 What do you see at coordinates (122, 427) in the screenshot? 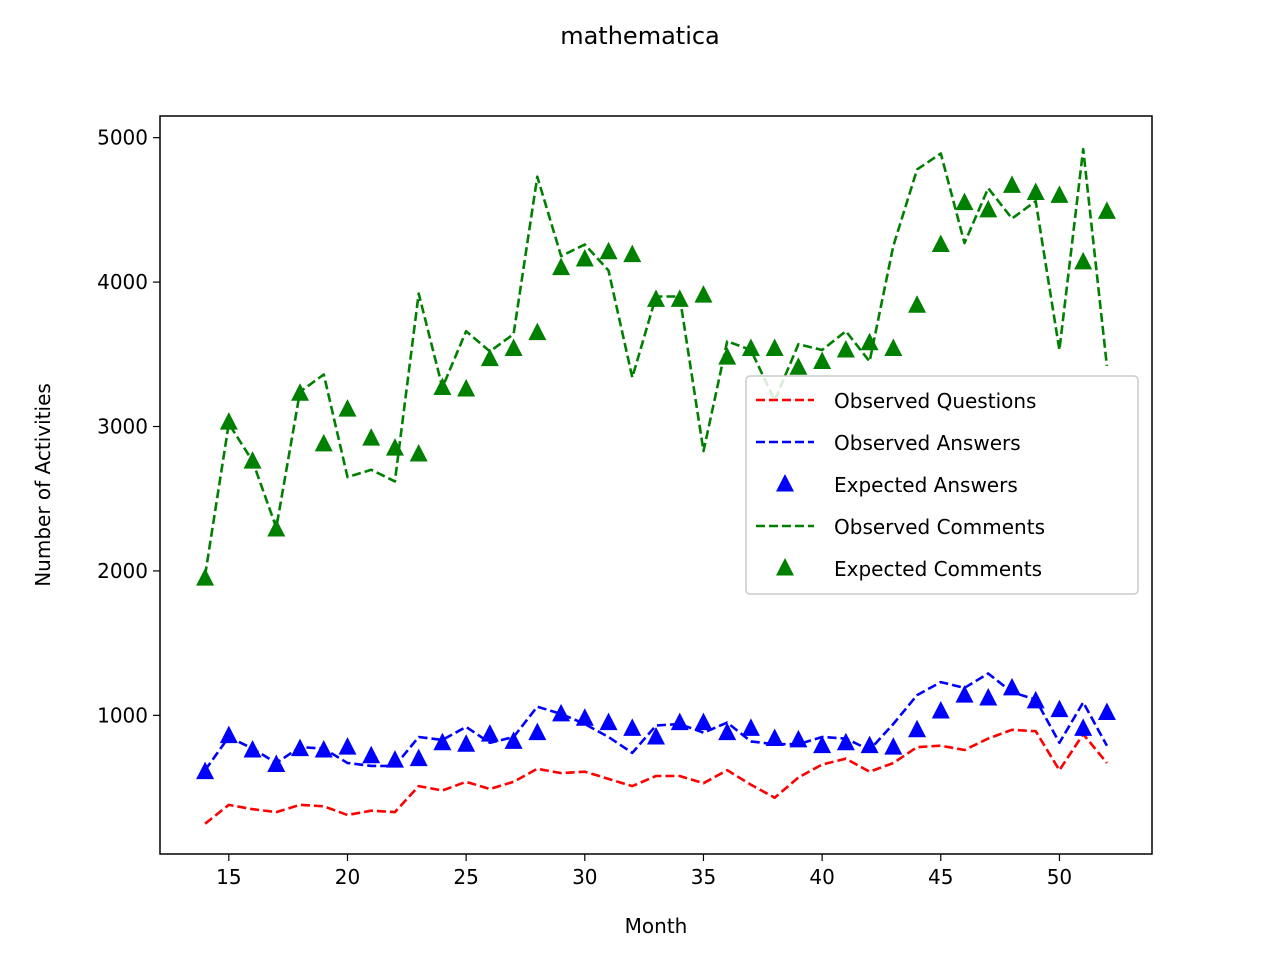
I see `y-tick-label: 3000` at bounding box center [122, 427].